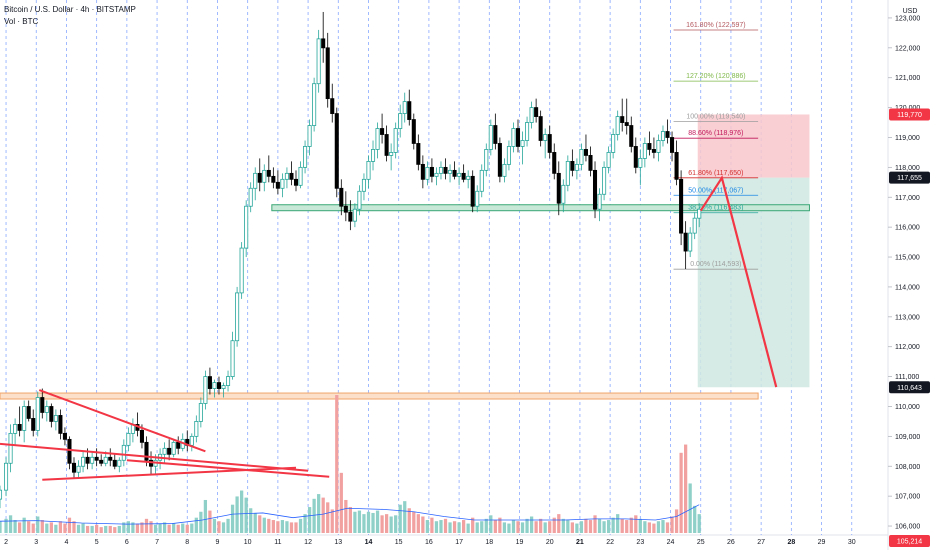 This screenshot has width=932, height=550. I want to click on fib-level-label: 161.80% (122,597), so click(716, 25).